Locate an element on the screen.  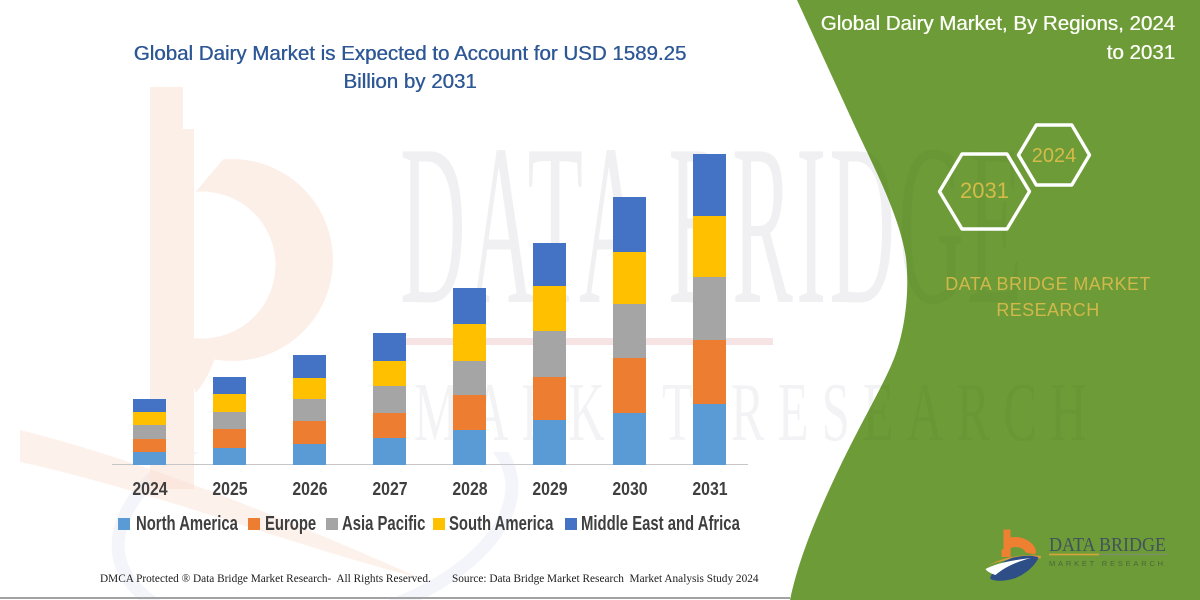
svg-text: 2024 is located at coordinates (1054, 156).